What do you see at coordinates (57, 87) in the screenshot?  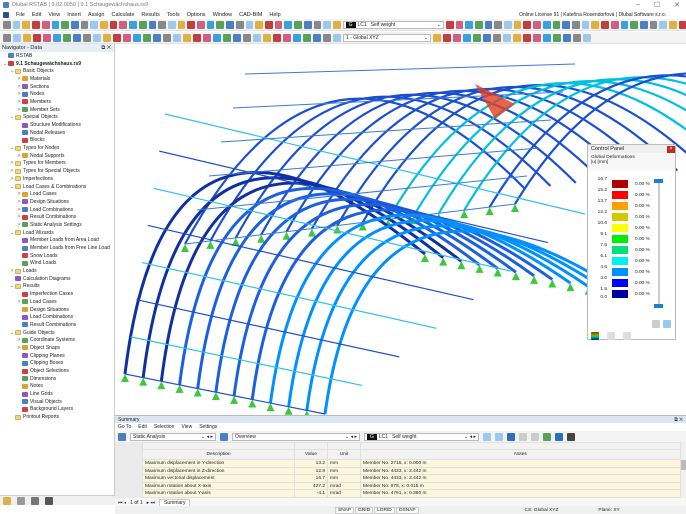 I see `nav-item-sections: > Sections` at bounding box center [57, 87].